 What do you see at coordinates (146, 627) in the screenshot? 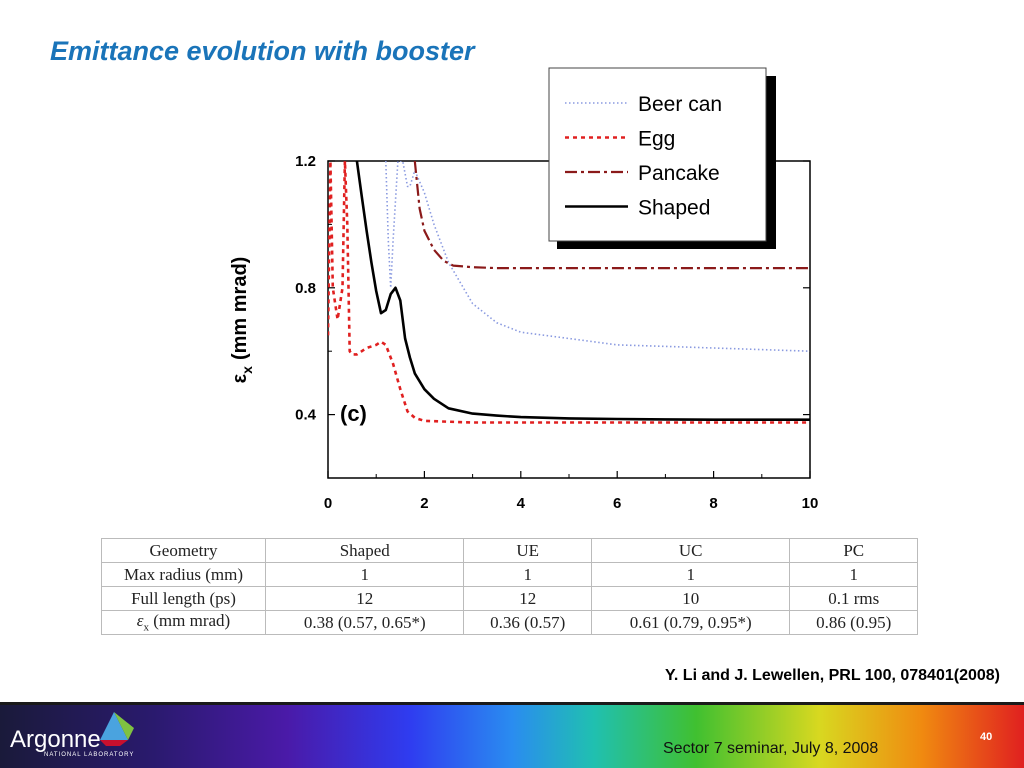
I see `row-label-subscript: x` at bounding box center [146, 627].